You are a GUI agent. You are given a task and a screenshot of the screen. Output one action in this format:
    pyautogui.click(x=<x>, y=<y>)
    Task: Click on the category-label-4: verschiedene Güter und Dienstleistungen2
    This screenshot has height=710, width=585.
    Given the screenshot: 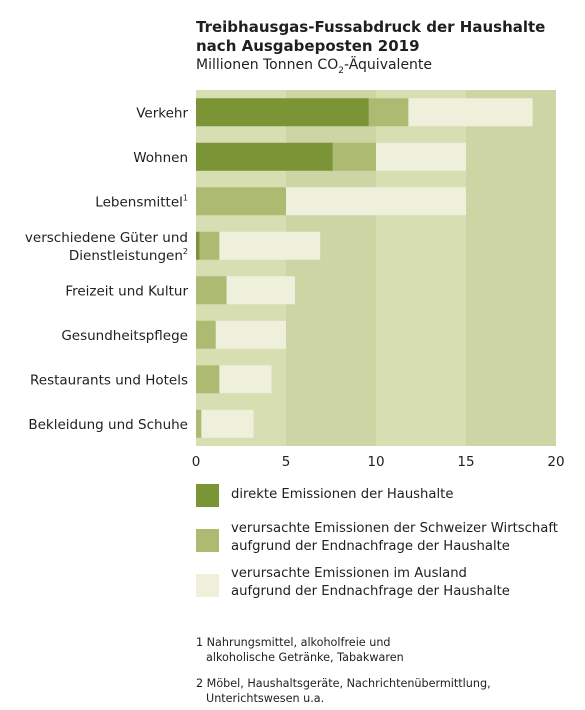 What is the action you would take?
    pyautogui.click(x=106, y=247)
    